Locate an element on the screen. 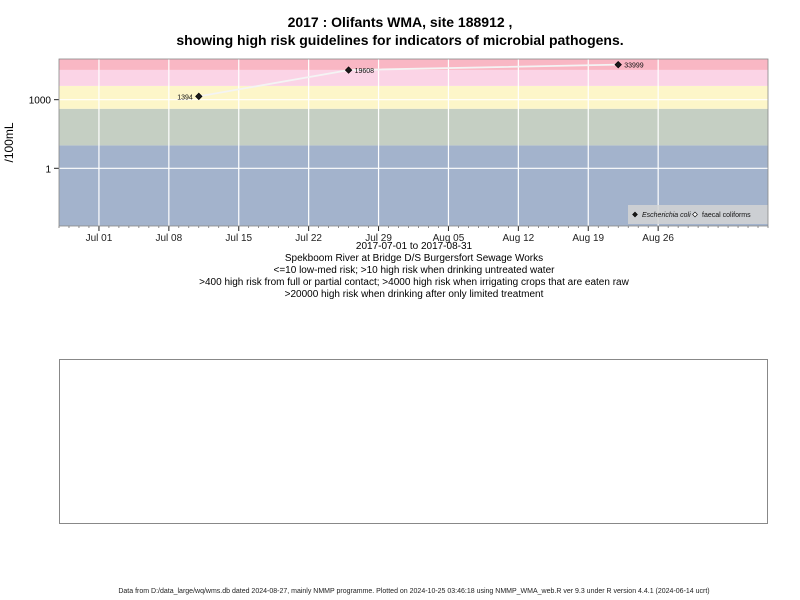 The height and width of the screenshot is (600, 800). x-tick-label-7: Aug 19 is located at coordinates (588, 238).